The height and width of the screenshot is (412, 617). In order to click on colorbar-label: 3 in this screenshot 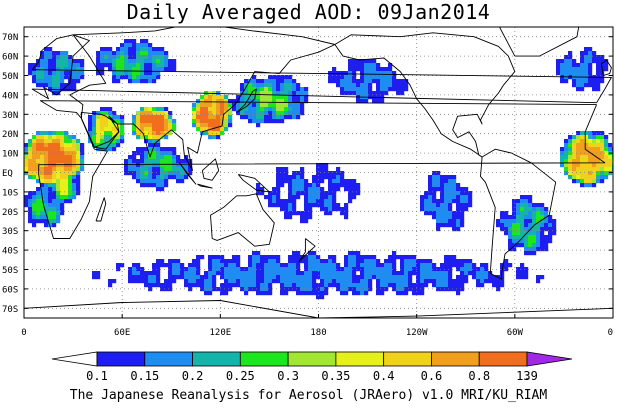, I will do `click(526, 376)`.